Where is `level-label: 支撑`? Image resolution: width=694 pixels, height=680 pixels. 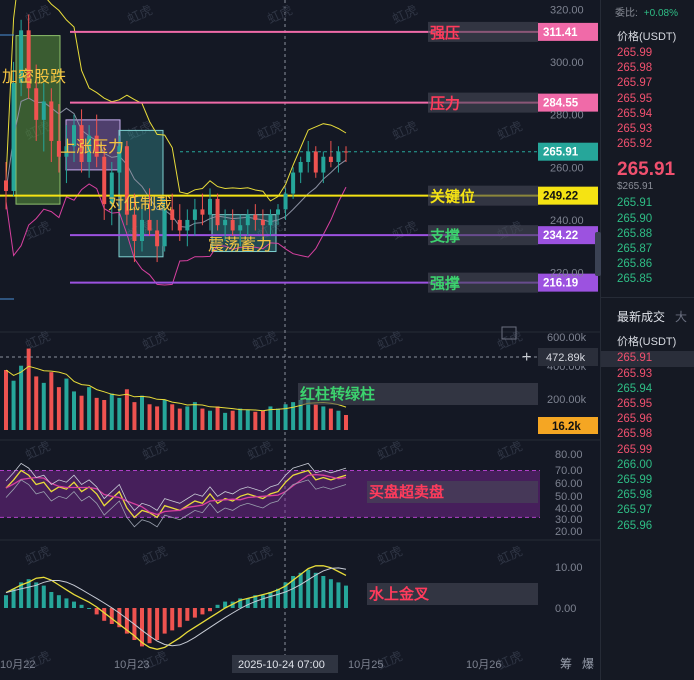
level-label: 支撑 is located at coordinates (444, 236).